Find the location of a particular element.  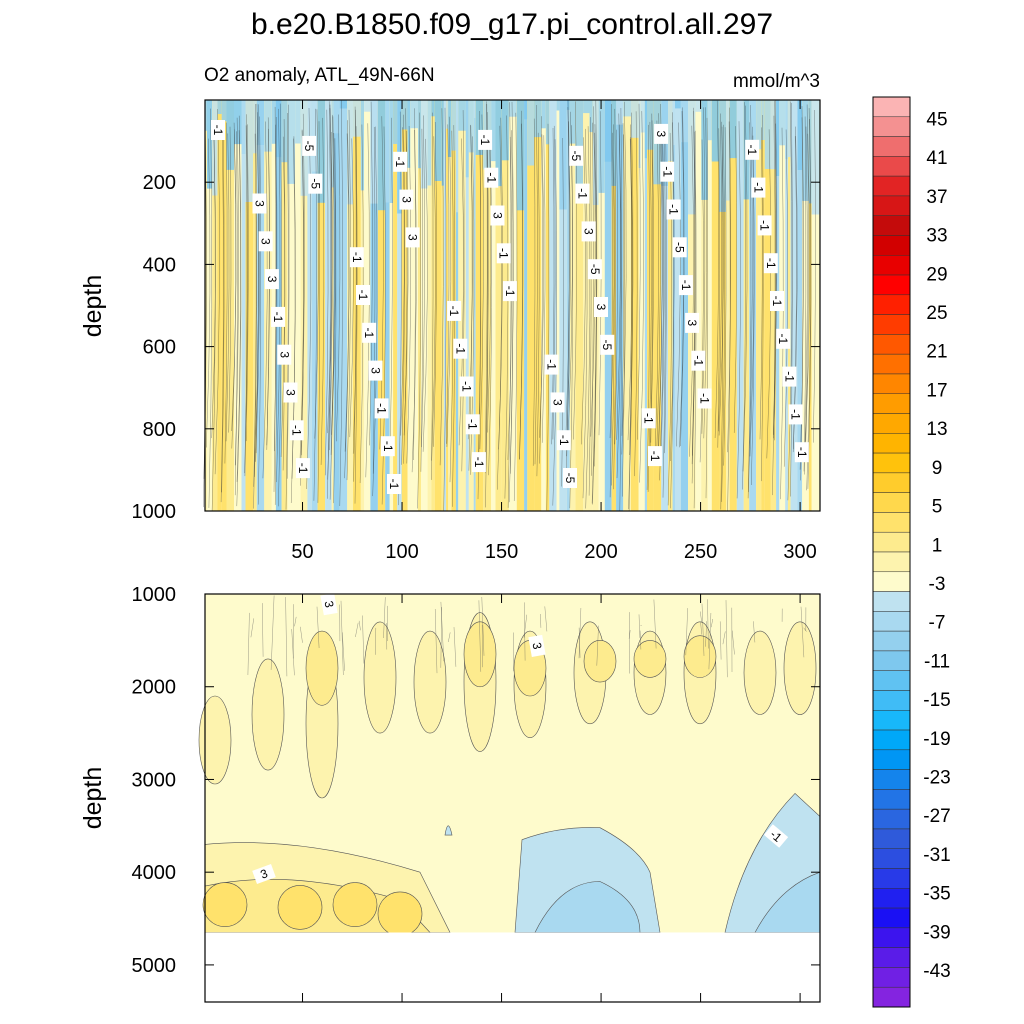

colorbar-tick-label: 13 is located at coordinates (936, 429).